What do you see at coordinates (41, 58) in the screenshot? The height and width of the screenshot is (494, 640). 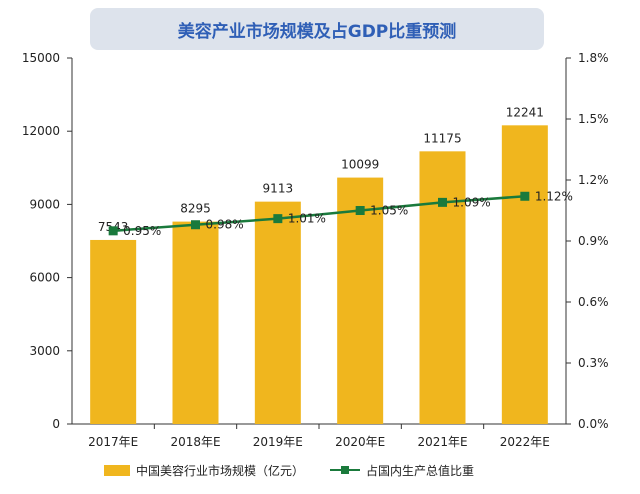 I see `y-left-tick-label: 15000` at bounding box center [41, 58].